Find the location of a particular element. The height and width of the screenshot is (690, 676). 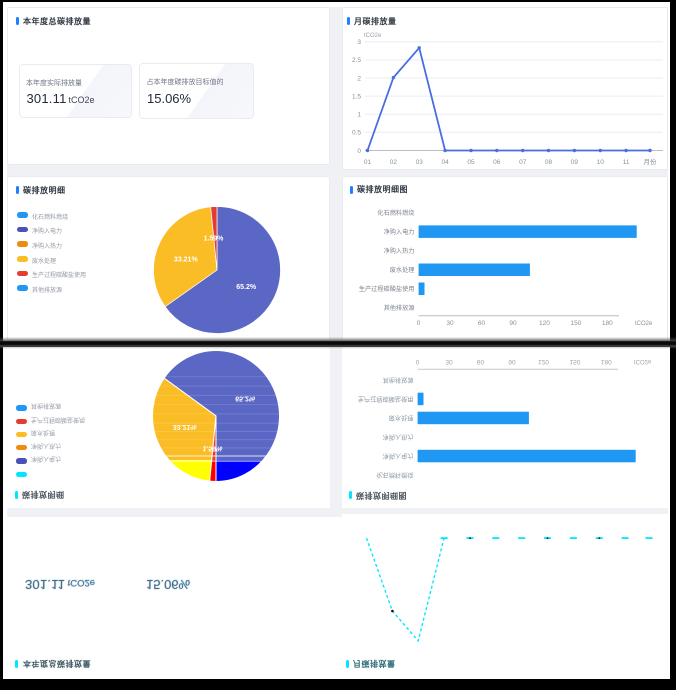

svg-text: 05 is located at coordinates (471, 162).